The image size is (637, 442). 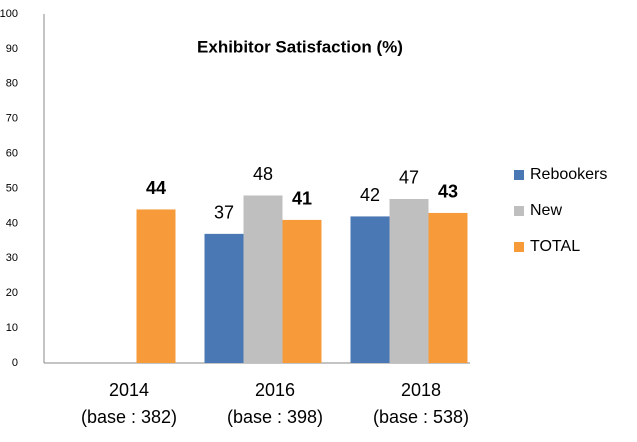 What do you see at coordinates (448, 192) in the screenshot?
I see `value-label: 43` at bounding box center [448, 192].